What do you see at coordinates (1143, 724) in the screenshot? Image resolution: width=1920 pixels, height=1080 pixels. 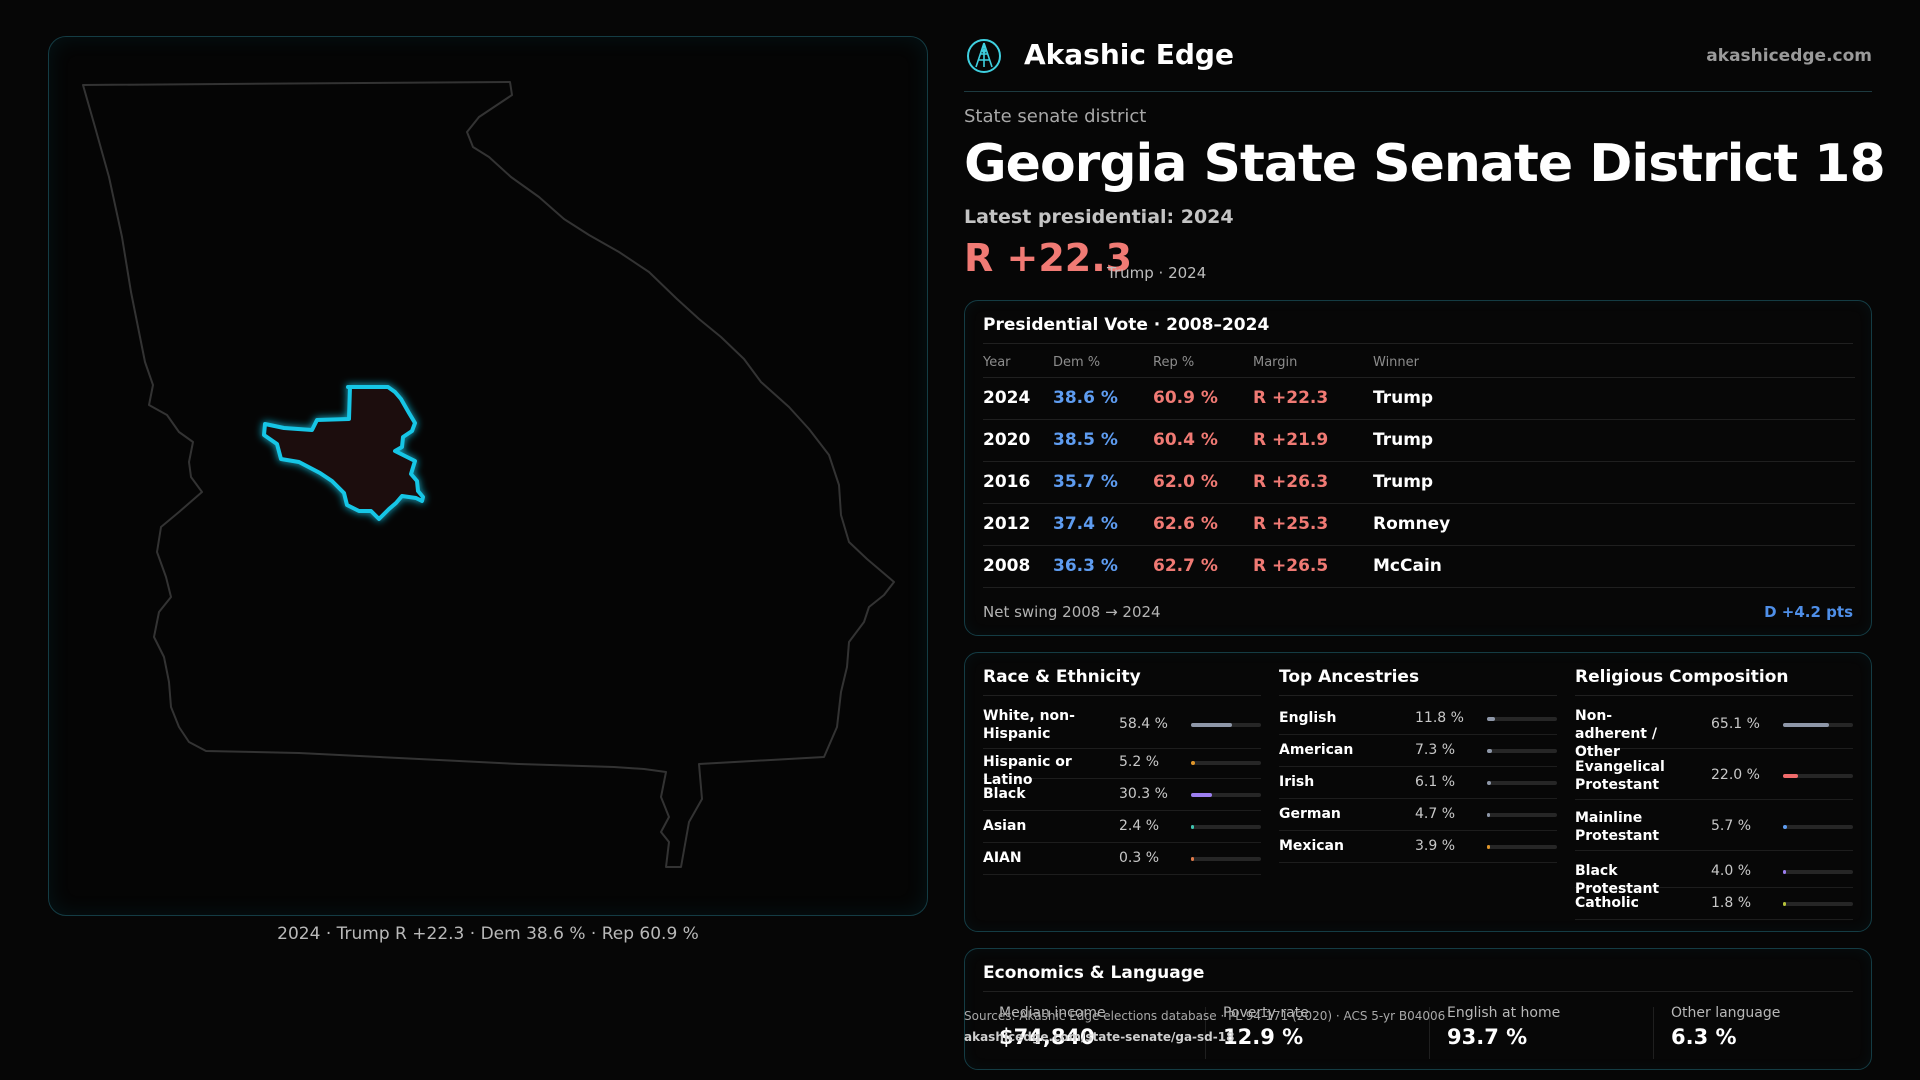 I see `race-percent: 58.4 %` at bounding box center [1143, 724].